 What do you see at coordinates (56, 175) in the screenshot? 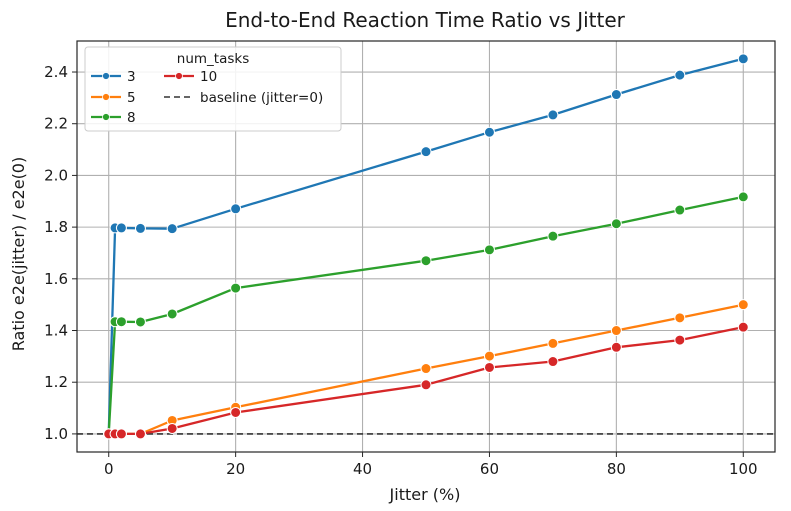
I see `y-tick-label: 2.0` at bounding box center [56, 175].